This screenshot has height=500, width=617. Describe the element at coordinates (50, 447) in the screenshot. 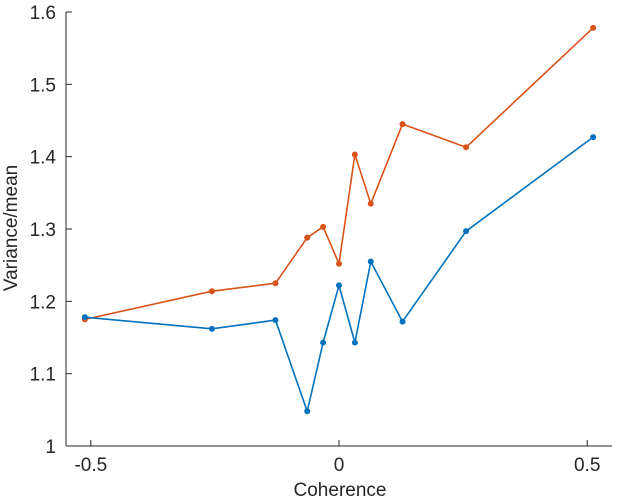

I see `y-tick-label: 1` at that location.